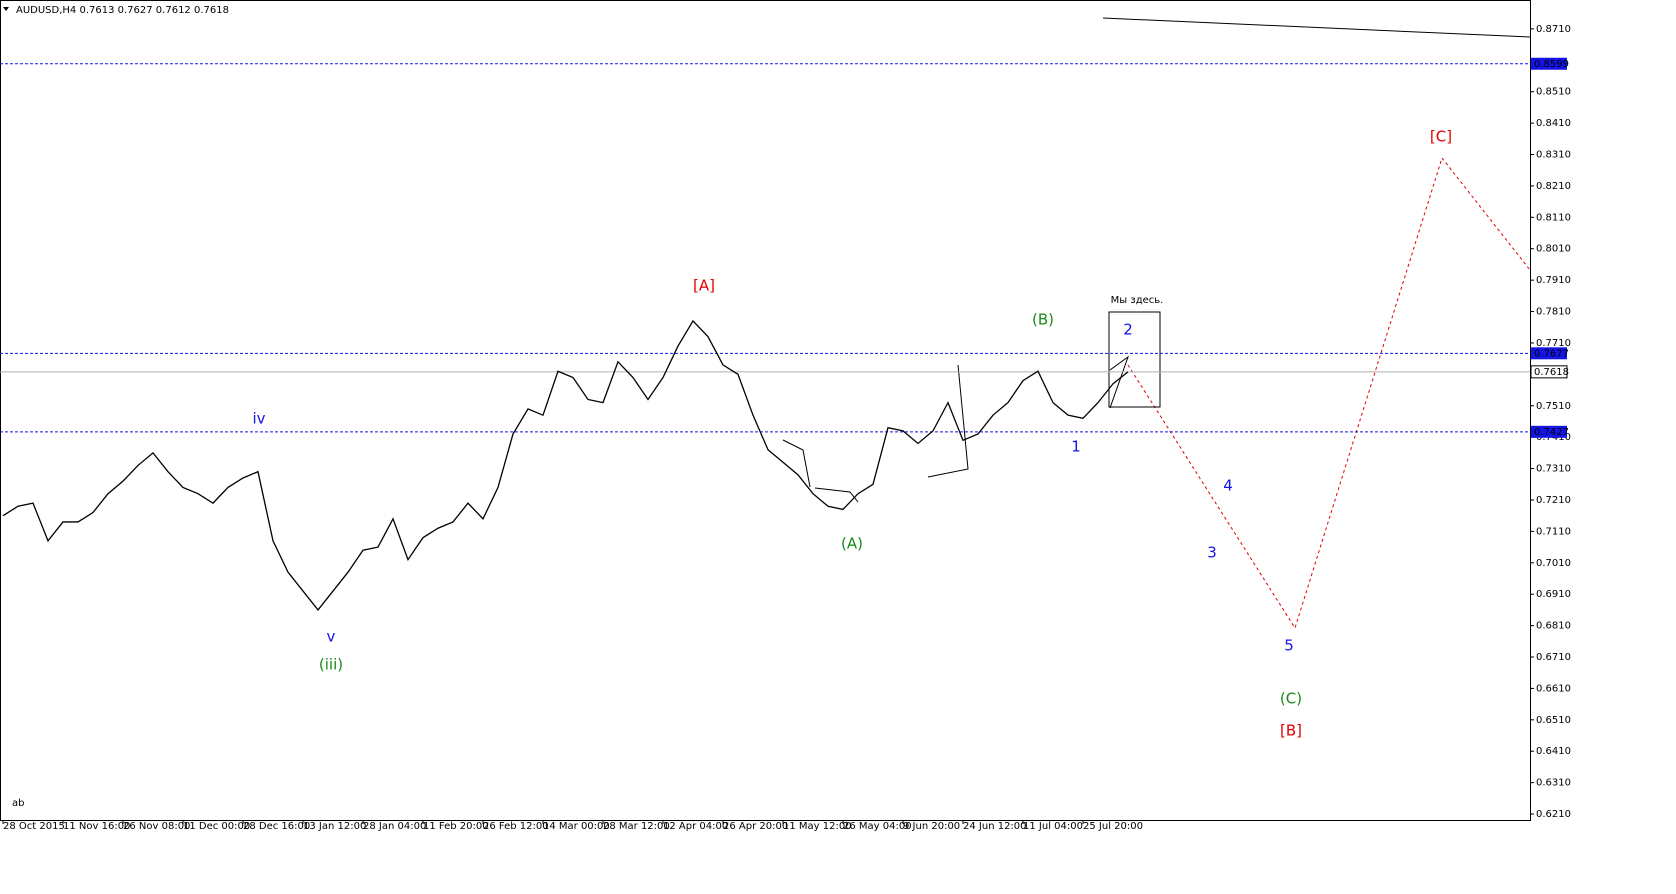  What do you see at coordinates (1553, 123) in the screenshot?
I see `y-tick-label: 0.8410` at bounding box center [1553, 123].